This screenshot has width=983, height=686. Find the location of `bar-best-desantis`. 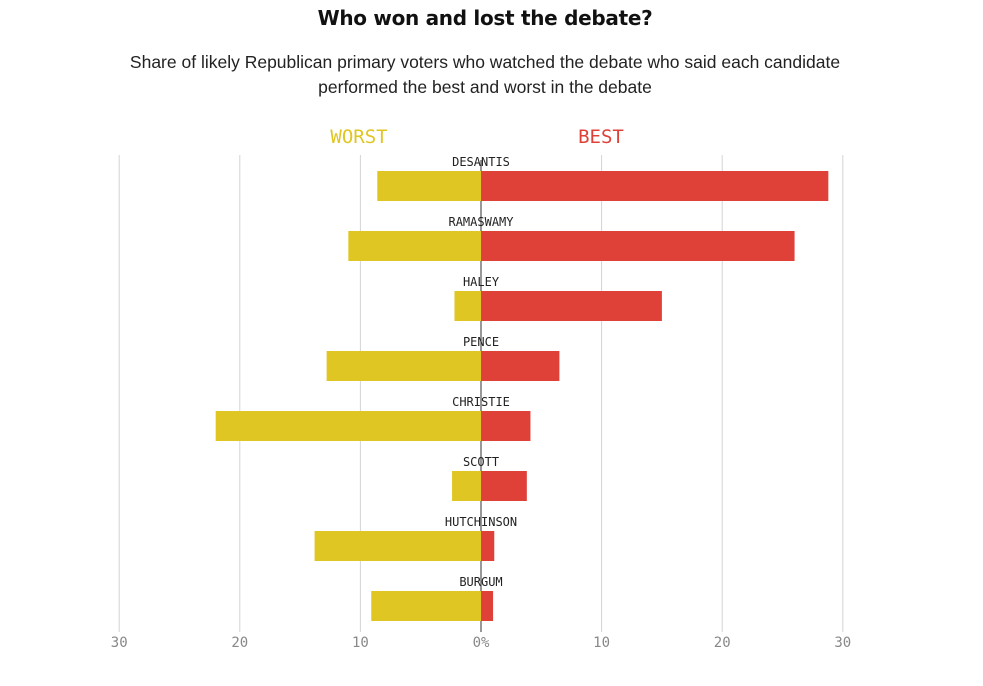

bar-best-desantis is located at coordinates (655, 186).